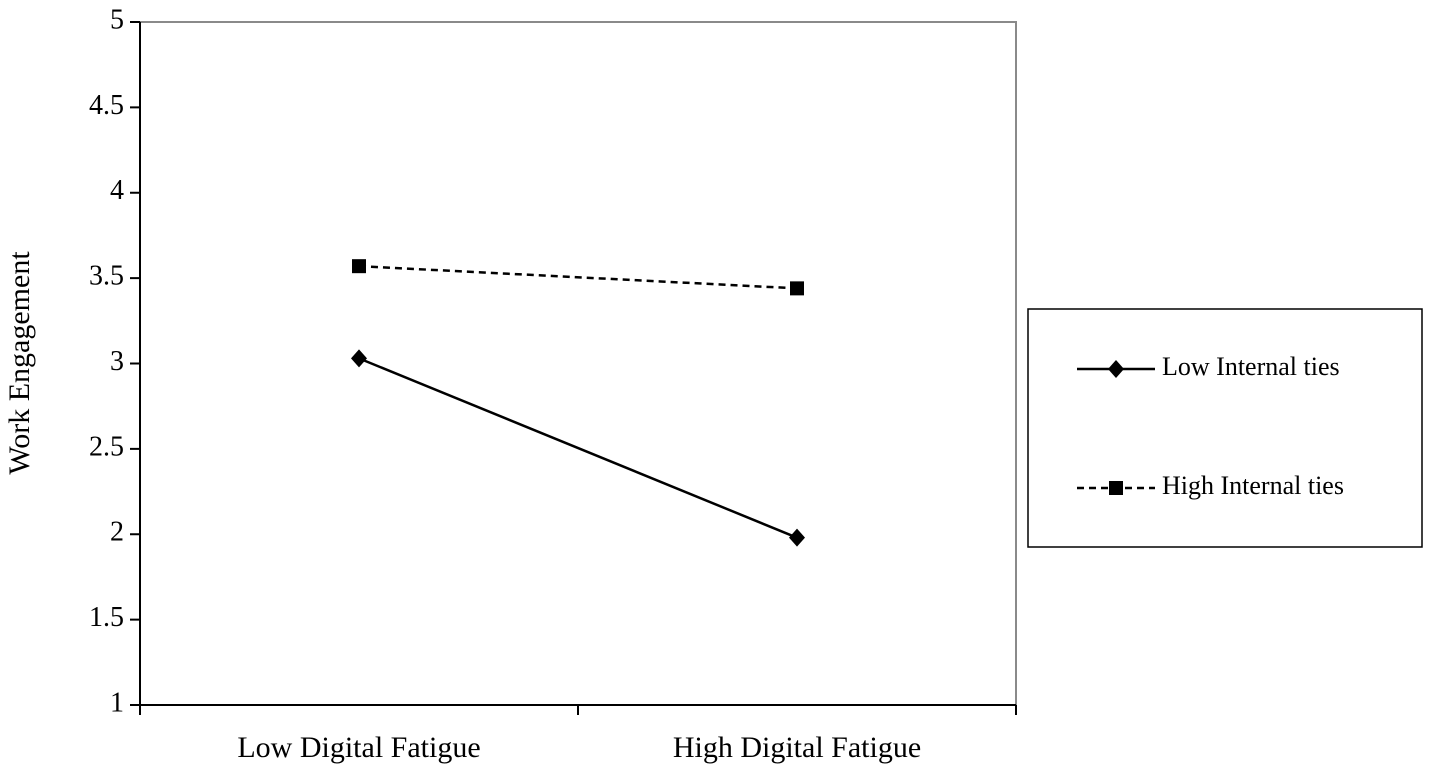 Image resolution: width=1429 pixels, height=777 pixels. I want to click on x-tick-label: Low Digital Fatigue, so click(358, 747).